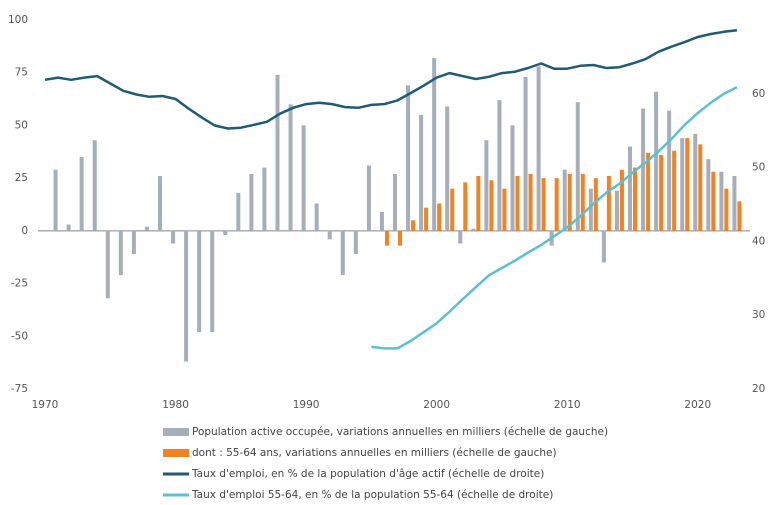 The height and width of the screenshot is (505, 771). I want to click on y2-tick-label: 20, so click(758, 389).